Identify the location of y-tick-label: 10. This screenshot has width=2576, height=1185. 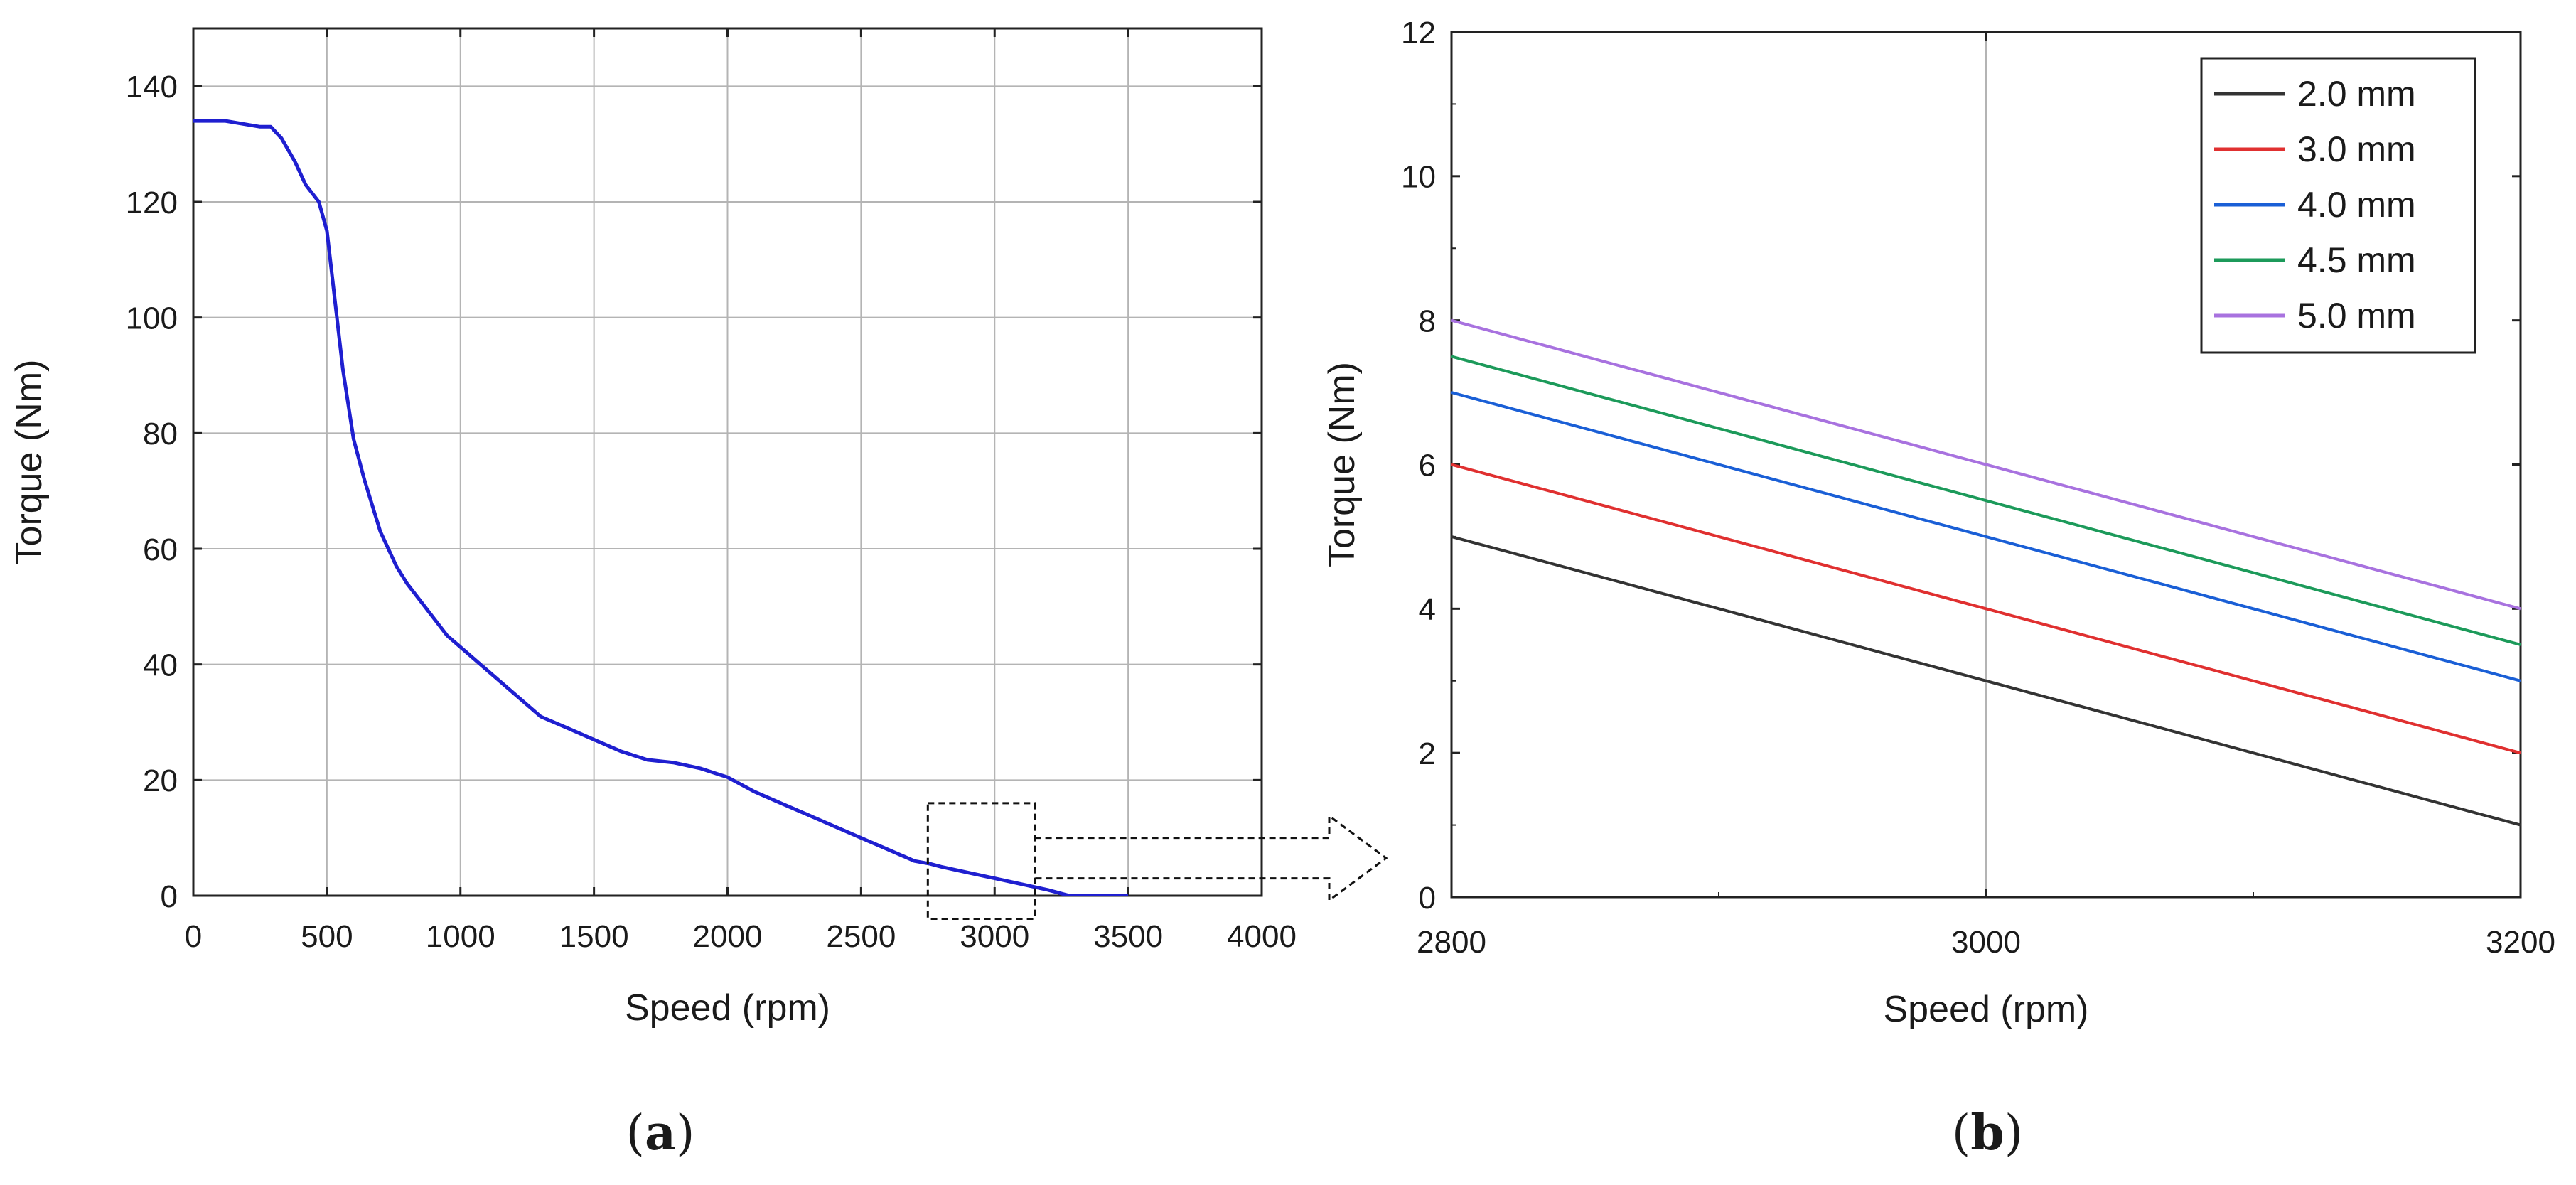
(1418, 177).